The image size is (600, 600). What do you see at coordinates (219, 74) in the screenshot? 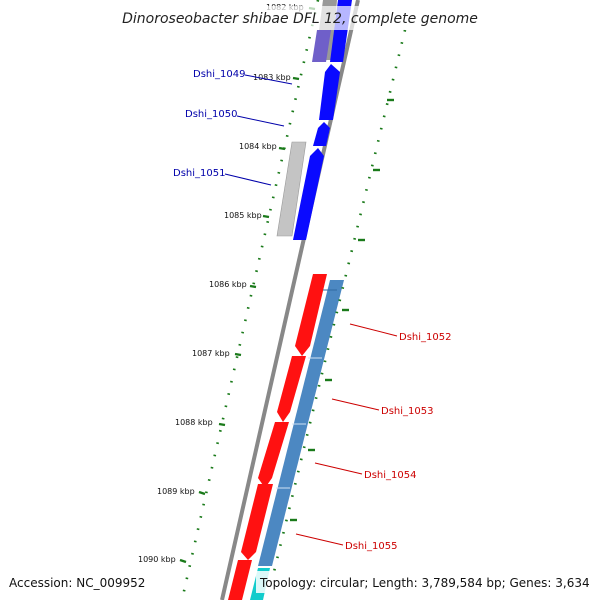
I see `gene-label-dshi-1049: Dshi_1049` at bounding box center [219, 74].